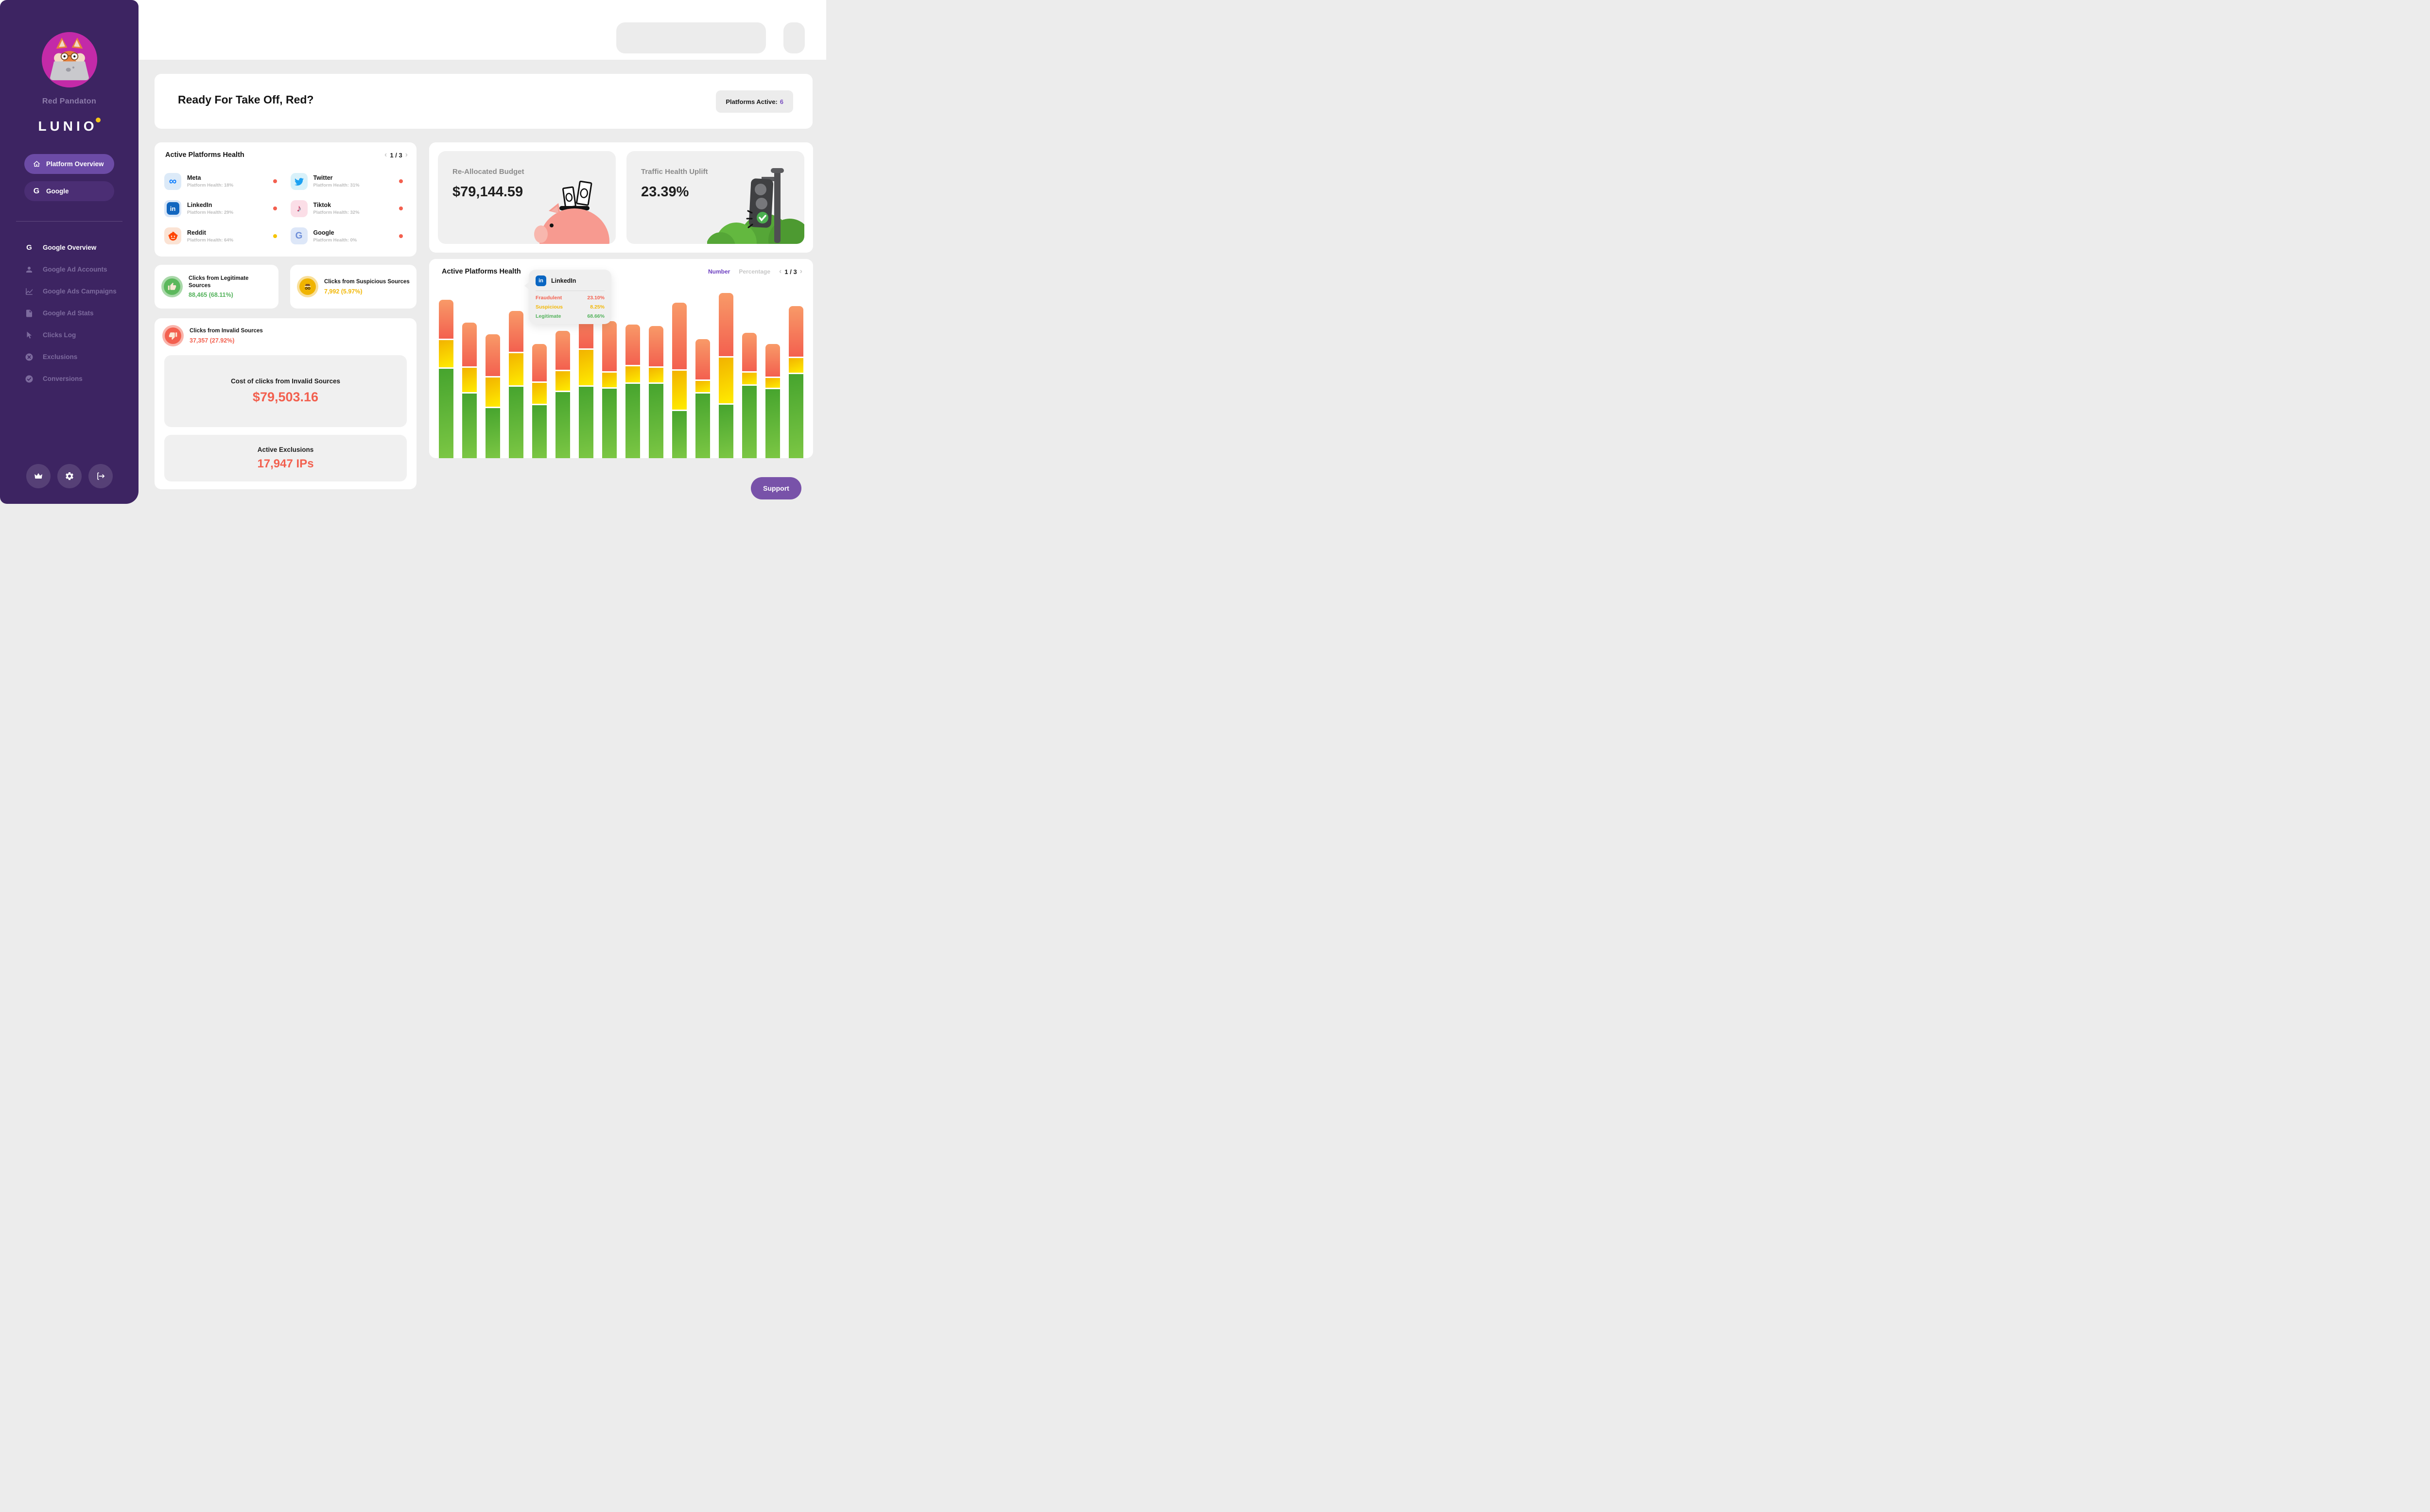  What do you see at coordinates (487, 192) in the screenshot?
I see `budget-value: $79,144.59` at bounding box center [487, 192].